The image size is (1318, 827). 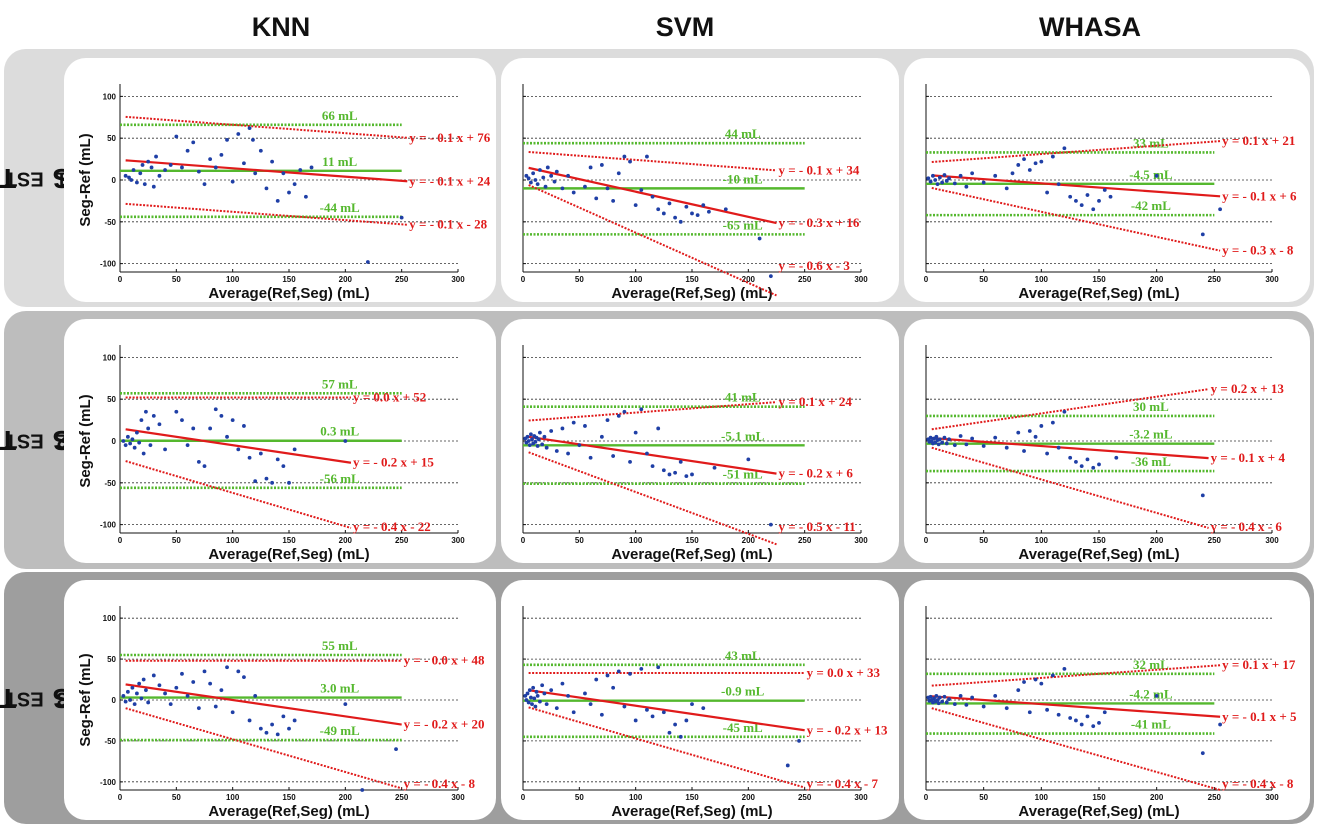 I want to click on regression-equation: y = 0.1 x + 24, so click(x=816, y=401).